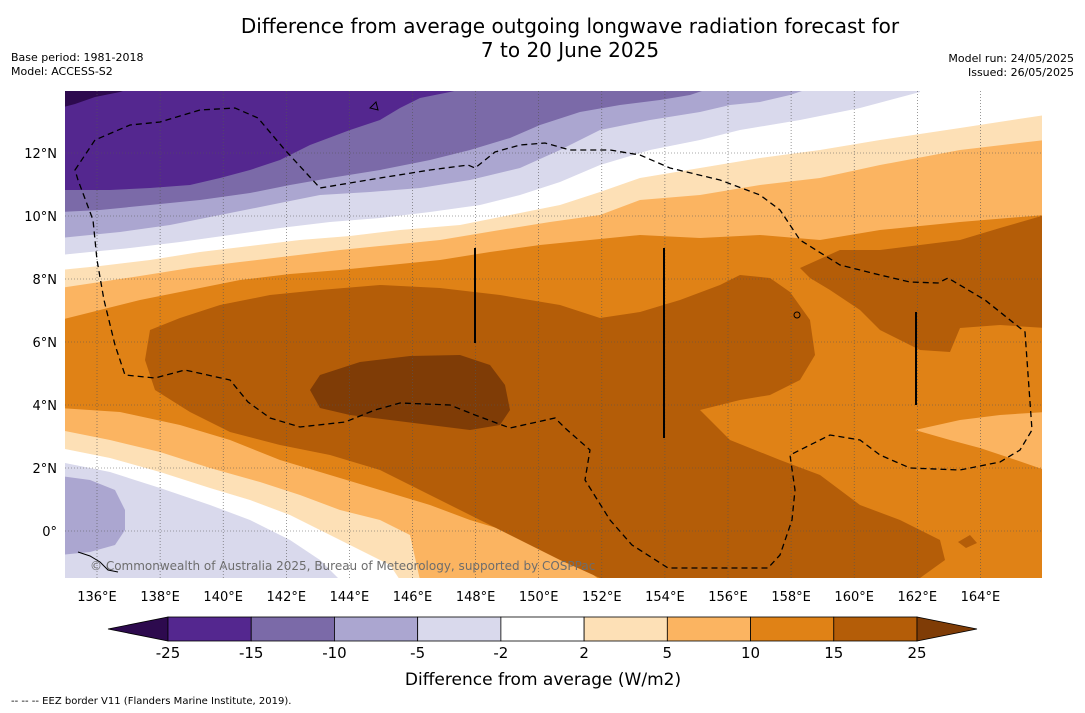  Describe the element at coordinates (168, 653) in the screenshot. I see `colorbar-tick-label: -25` at that location.